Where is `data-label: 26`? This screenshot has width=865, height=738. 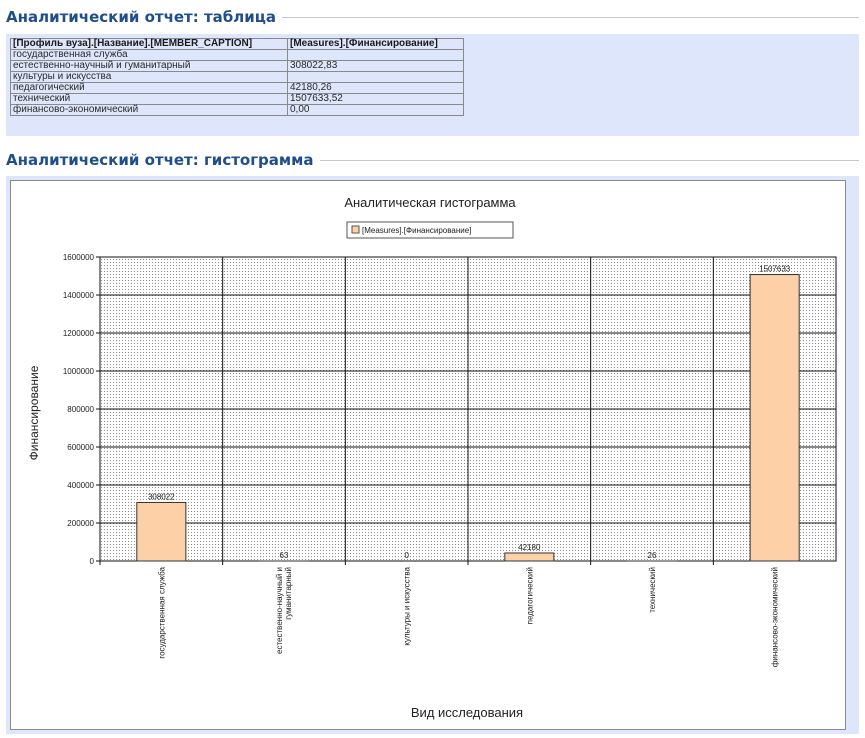 data-label: 26 is located at coordinates (652, 555).